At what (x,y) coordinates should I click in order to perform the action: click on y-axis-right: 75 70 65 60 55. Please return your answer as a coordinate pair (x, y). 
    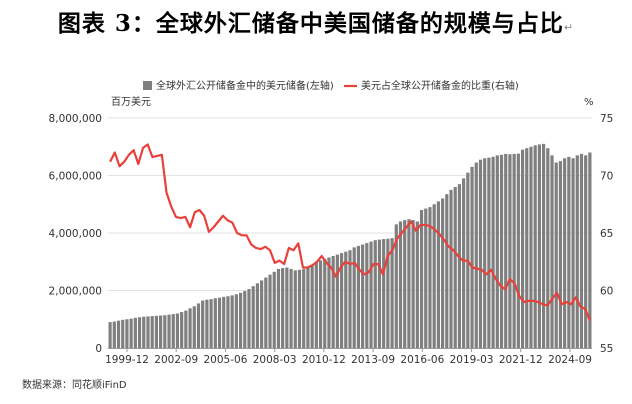
    Looking at the image, I should click on (606, 234).